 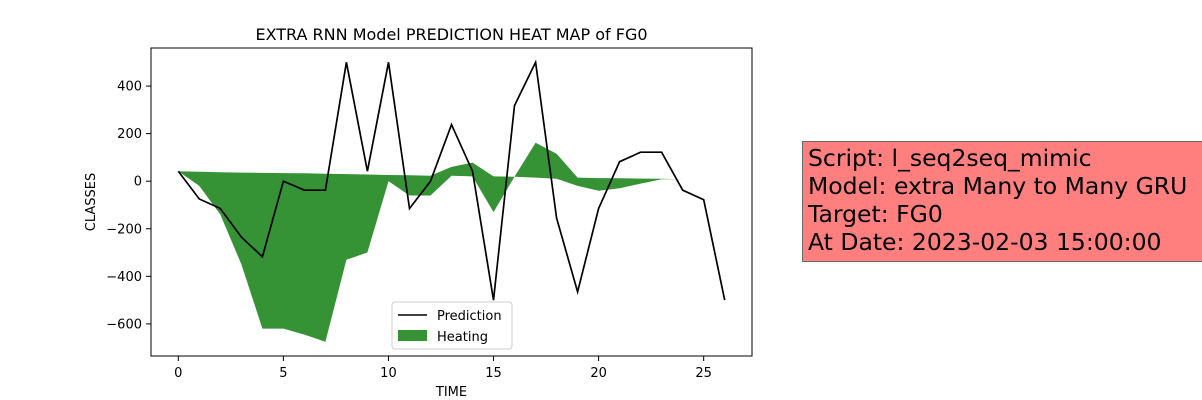 What do you see at coordinates (124, 229) in the screenshot?
I see `y-tick-label: −200` at bounding box center [124, 229].